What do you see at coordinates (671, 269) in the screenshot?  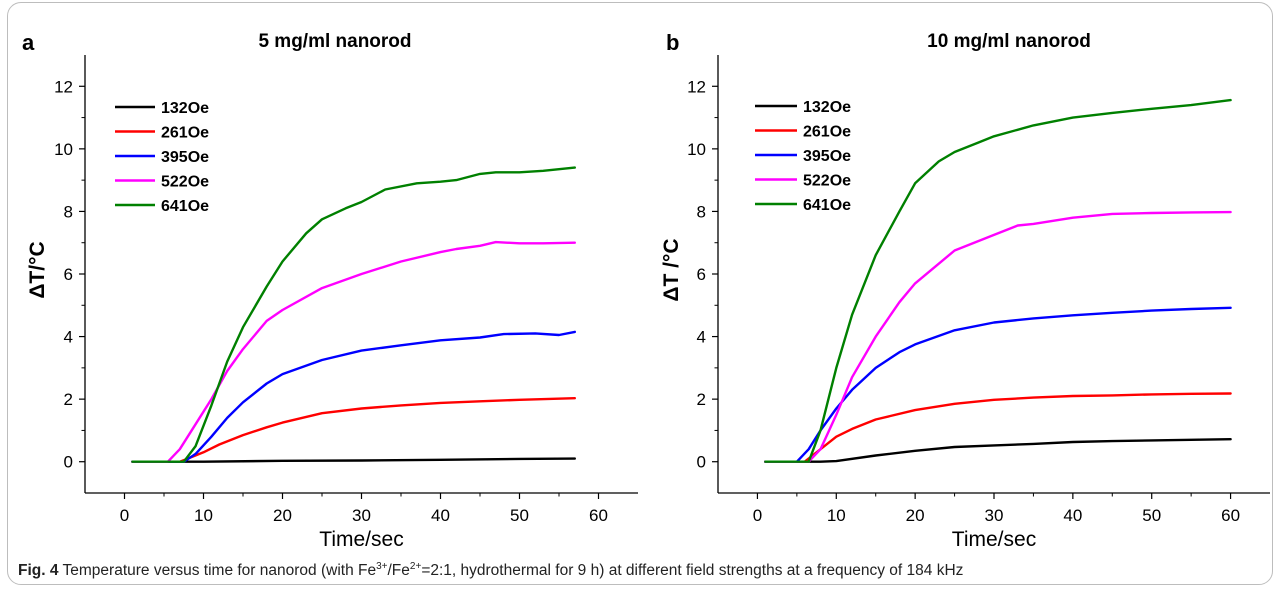 I see `y-axis-label: ΔT /°C` at bounding box center [671, 269].